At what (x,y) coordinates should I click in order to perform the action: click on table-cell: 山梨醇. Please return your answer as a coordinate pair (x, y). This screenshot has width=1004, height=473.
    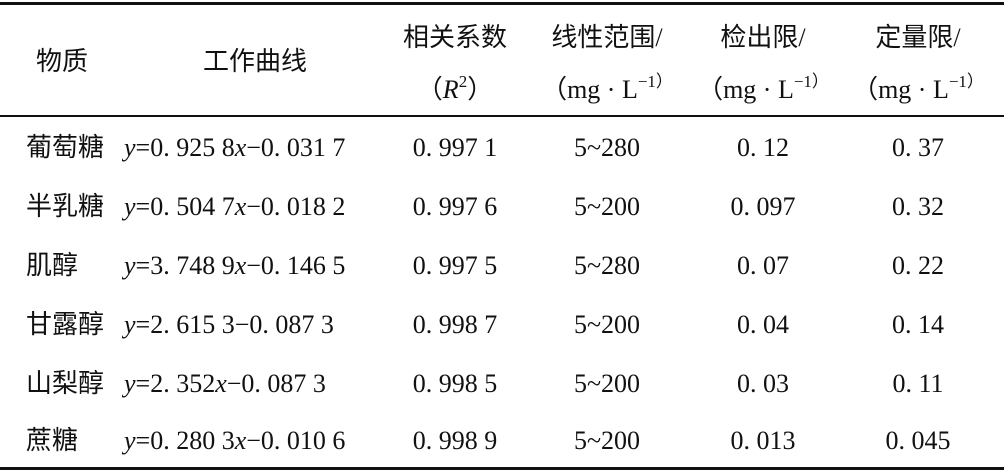
    Looking at the image, I should click on (65, 383).